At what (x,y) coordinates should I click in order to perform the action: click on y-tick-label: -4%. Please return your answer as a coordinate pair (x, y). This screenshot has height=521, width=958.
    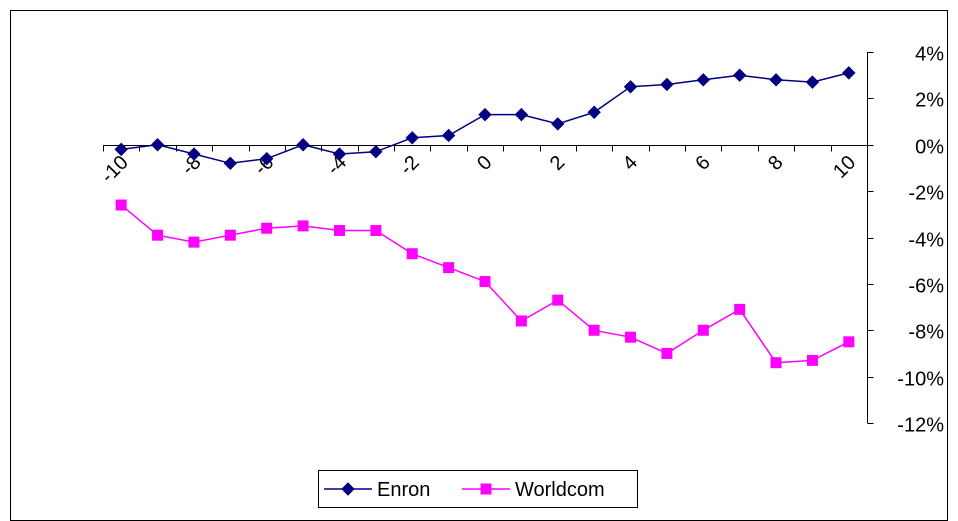
    Looking at the image, I should click on (926, 241).